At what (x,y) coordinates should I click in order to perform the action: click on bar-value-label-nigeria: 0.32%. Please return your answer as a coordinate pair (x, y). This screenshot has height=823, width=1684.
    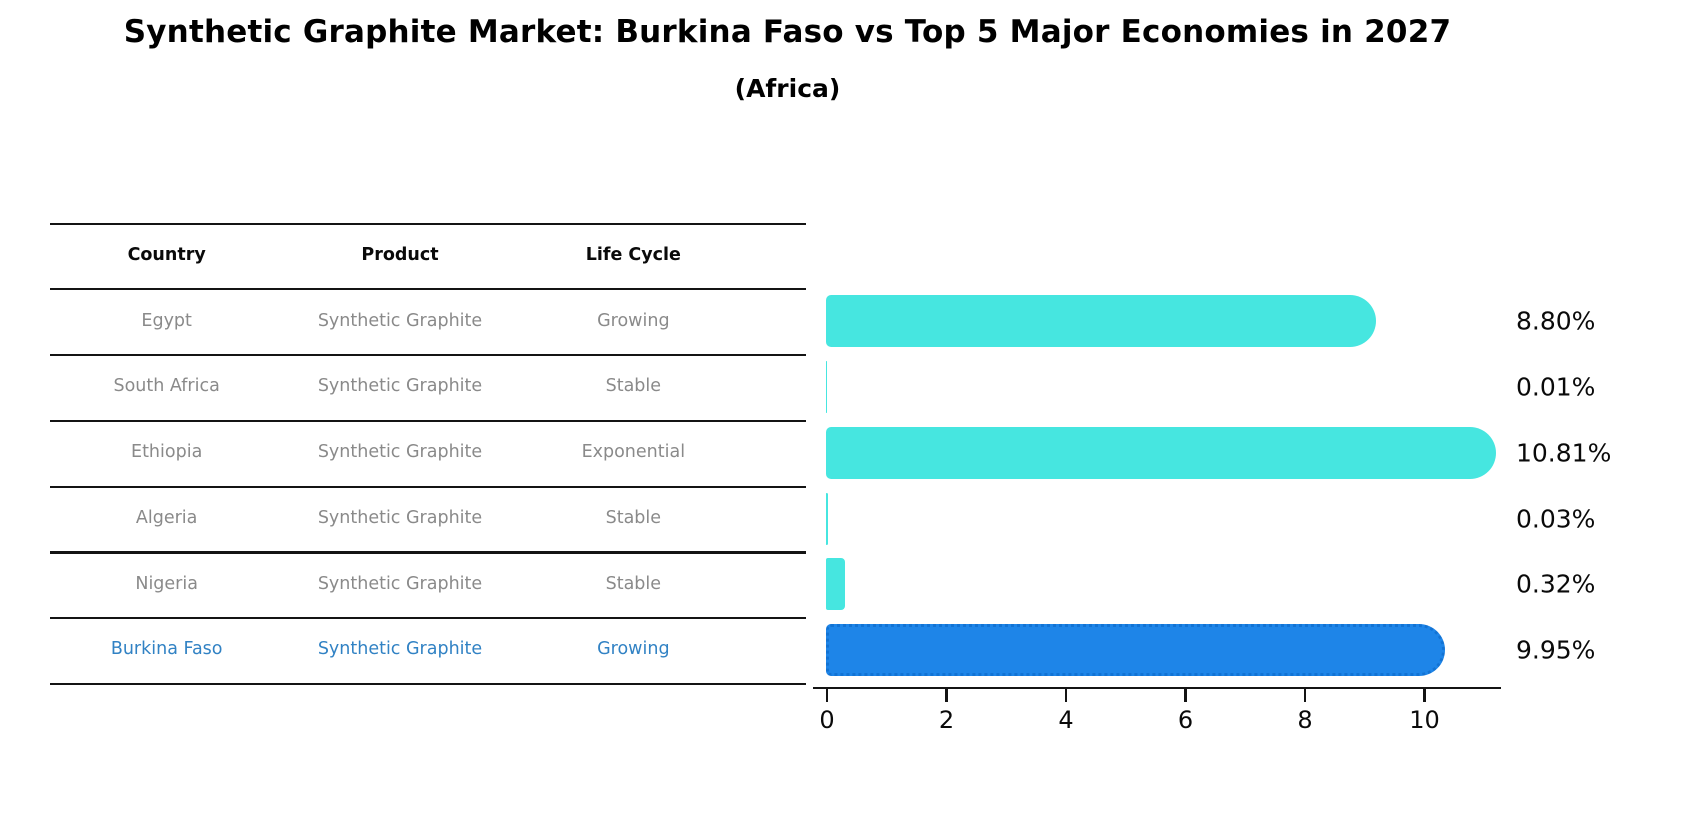
    Looking at the image, I should click on (1556, 584).